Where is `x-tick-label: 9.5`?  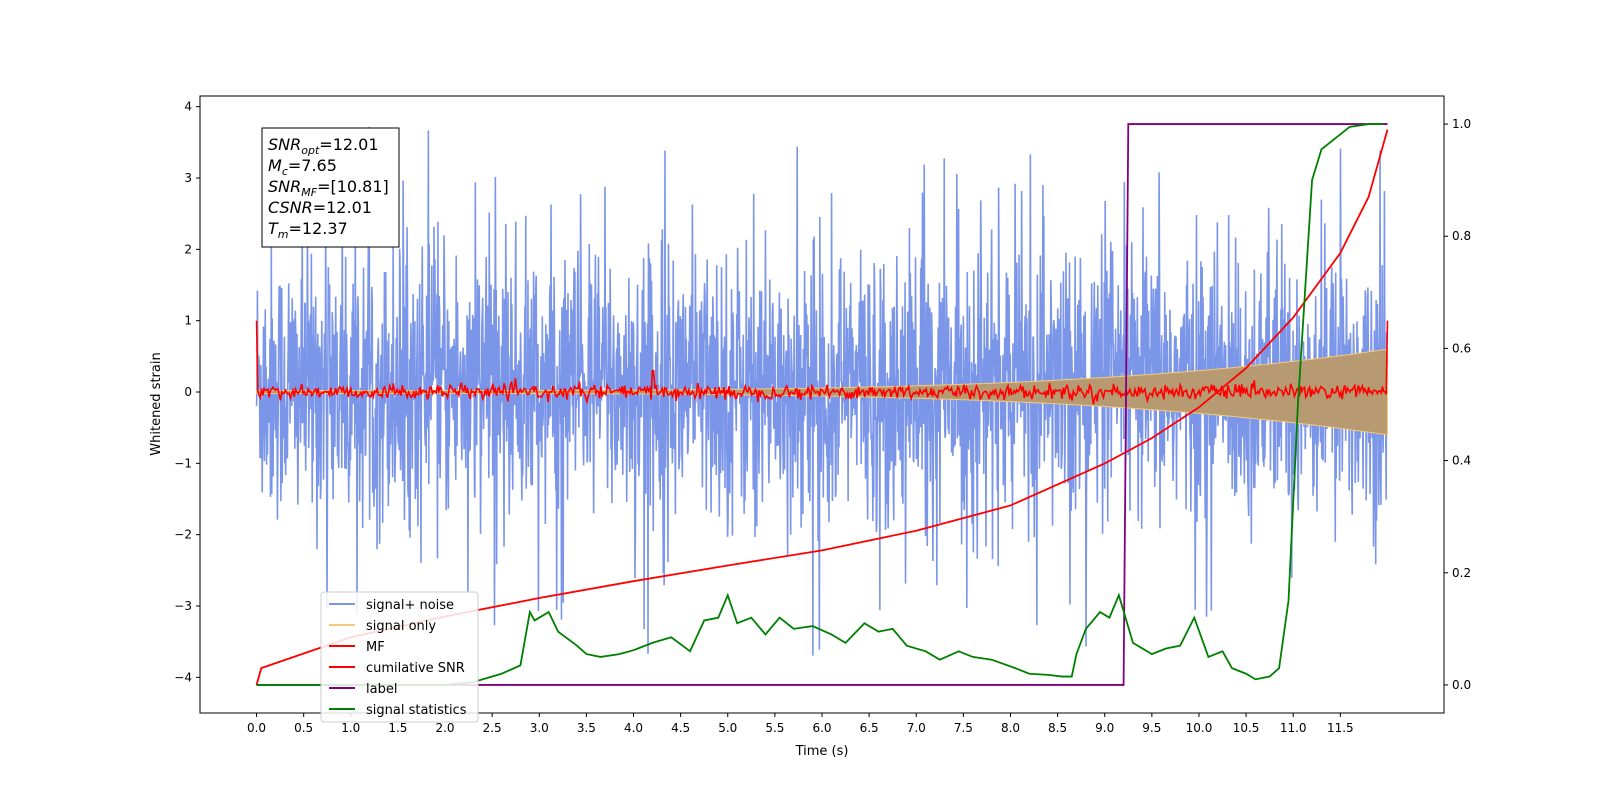
x-tick-label: 9.5 is located at coordinates (1151, 728).